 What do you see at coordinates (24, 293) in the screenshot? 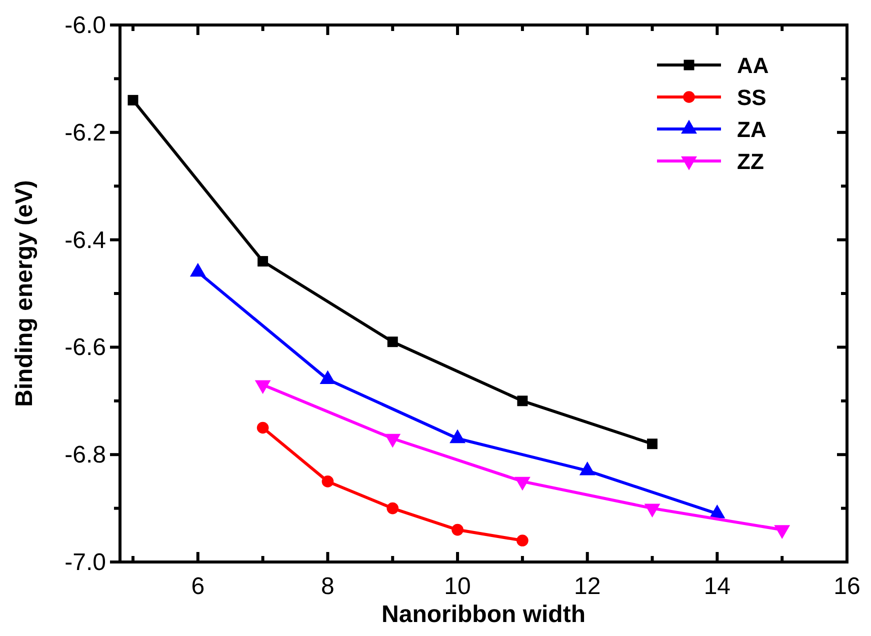
I see `y-axis-title: Binding energy (eV)` at bounding box center [24, 293].